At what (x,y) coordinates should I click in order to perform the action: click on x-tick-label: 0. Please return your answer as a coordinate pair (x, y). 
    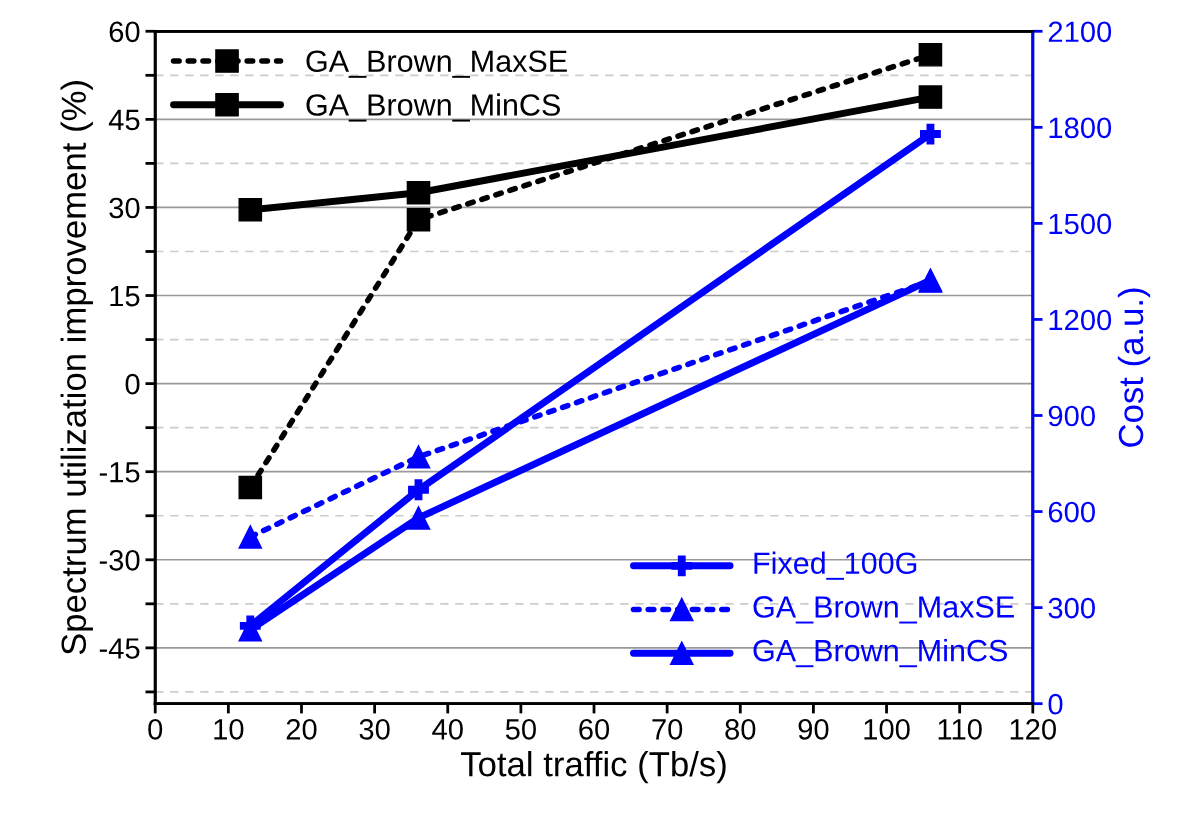
    Looking at the image, I should click on (155, 729).